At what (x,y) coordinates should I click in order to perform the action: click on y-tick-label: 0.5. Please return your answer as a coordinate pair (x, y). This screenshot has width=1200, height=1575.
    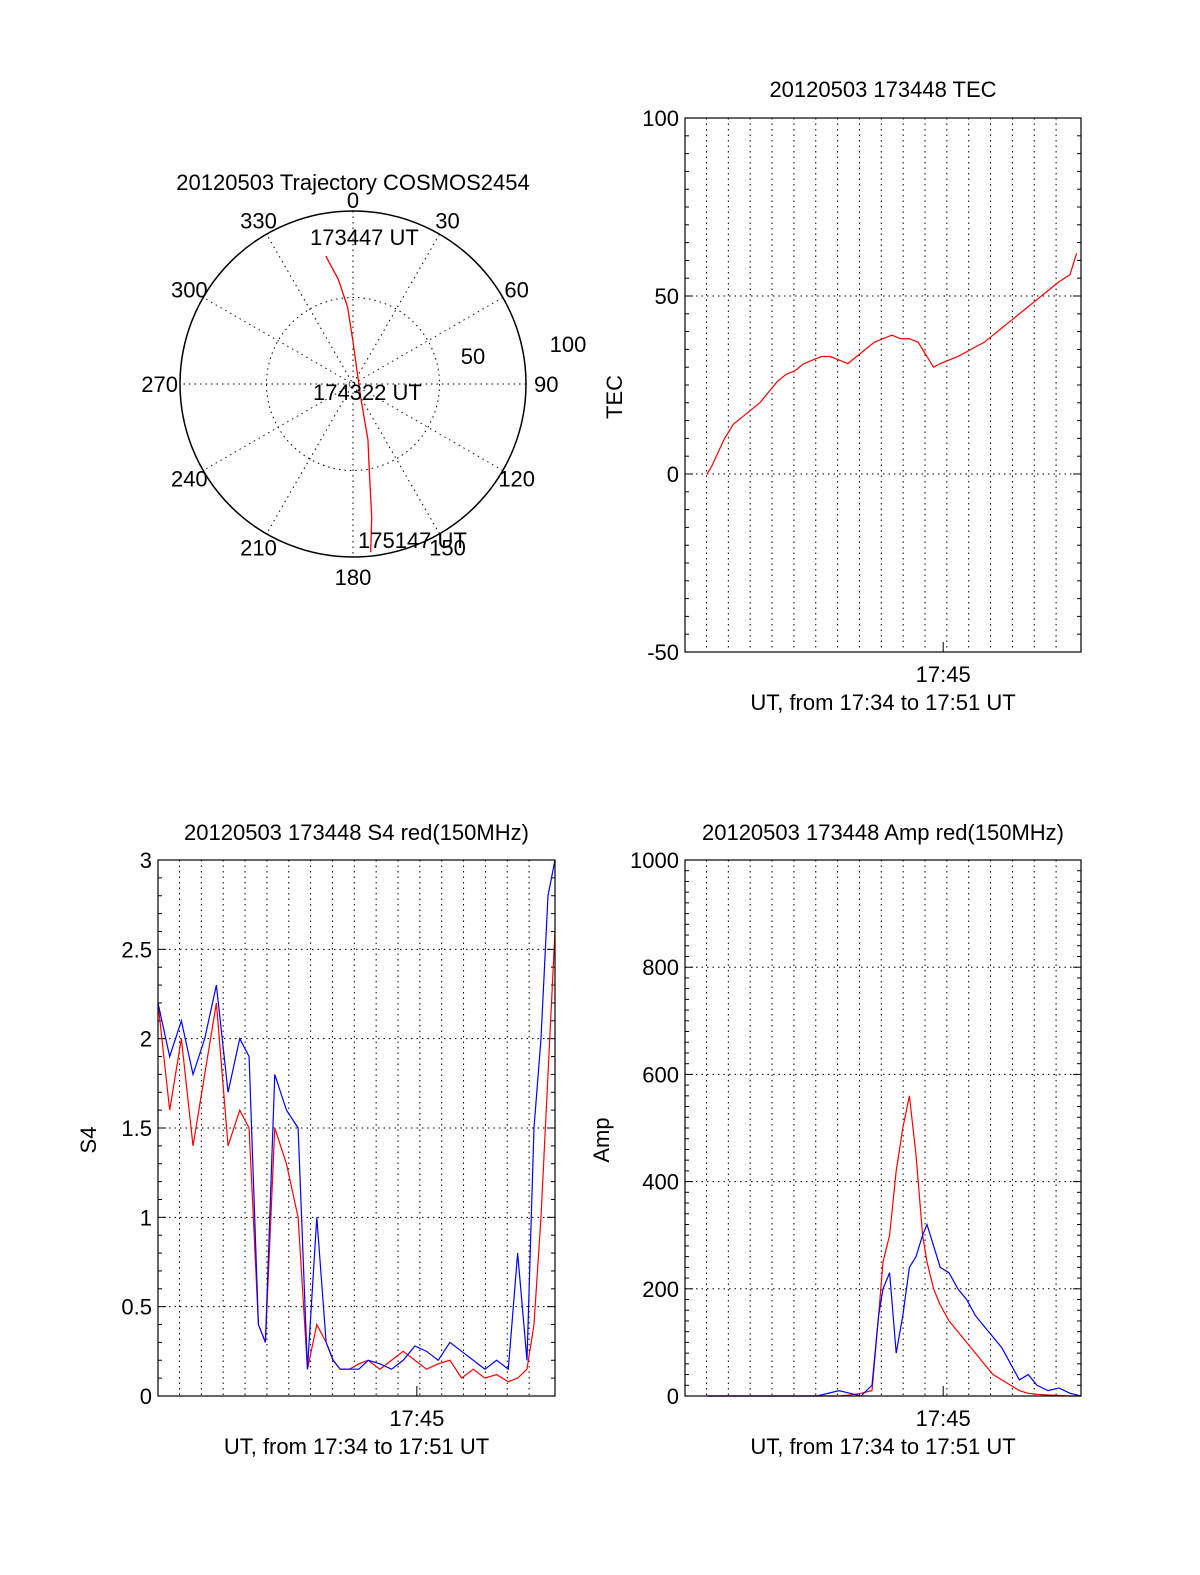
    Looking at the image, I should click on (136, 1307).